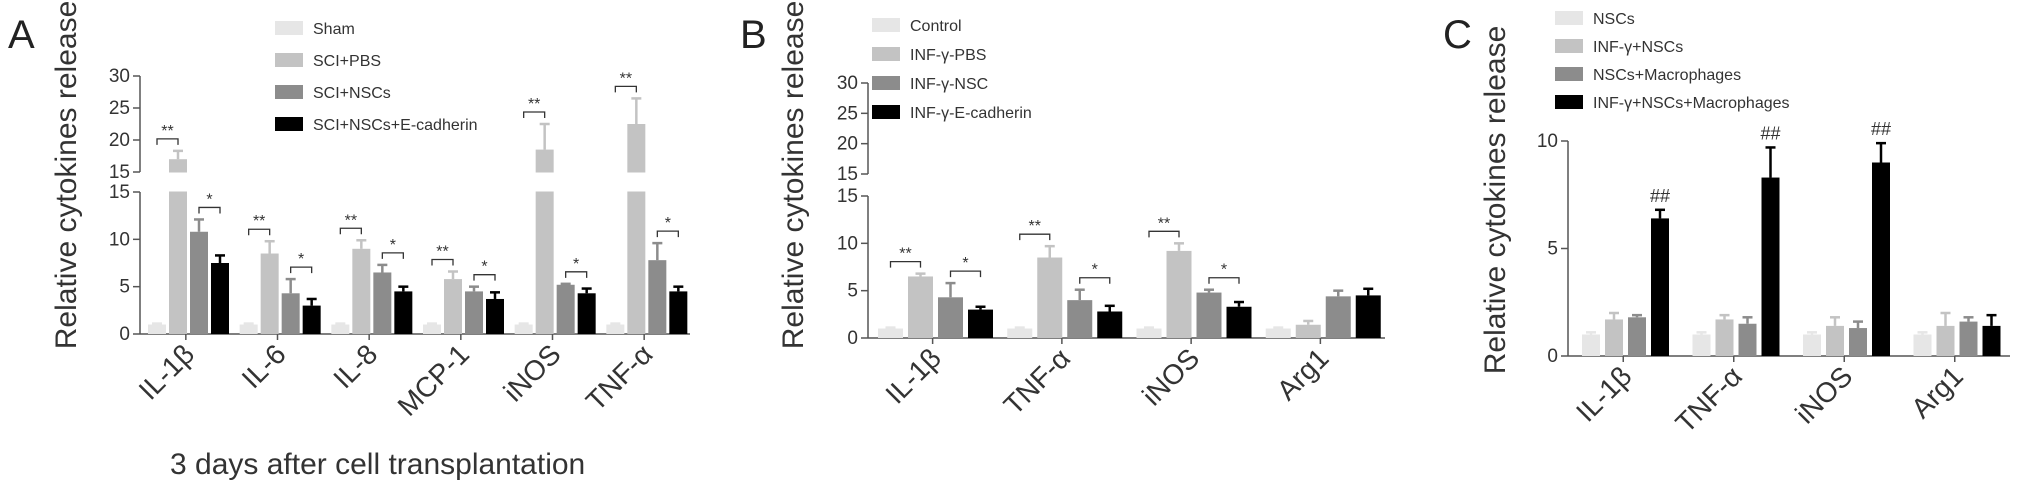 This screenshot has height=496, width=2031. I want to click on legend-label: SCI+PBS, so click(347, 61).